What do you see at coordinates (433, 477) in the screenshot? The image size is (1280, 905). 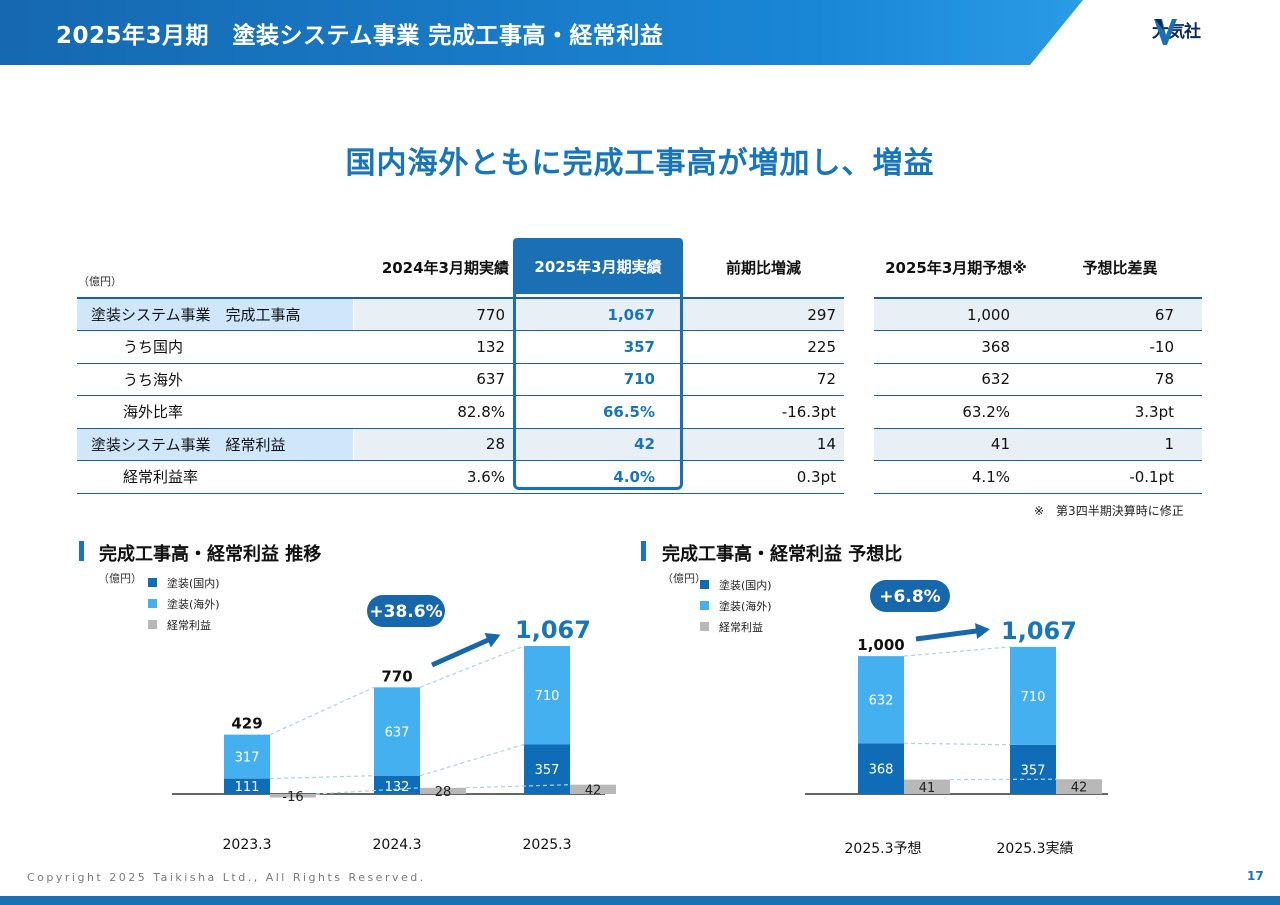 I see `cell-prev: 3.6%` at bounding box center [433, 477].